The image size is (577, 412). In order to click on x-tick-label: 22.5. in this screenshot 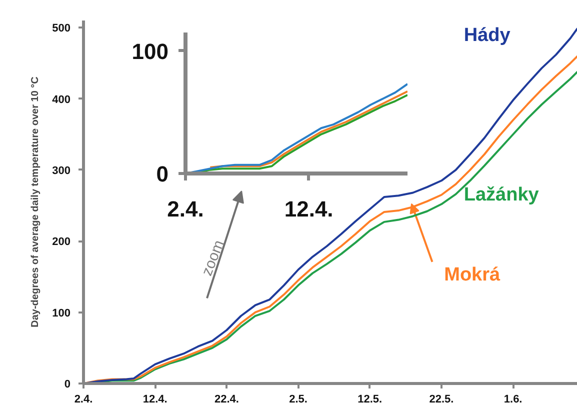, I will do `click(441, 400)`.